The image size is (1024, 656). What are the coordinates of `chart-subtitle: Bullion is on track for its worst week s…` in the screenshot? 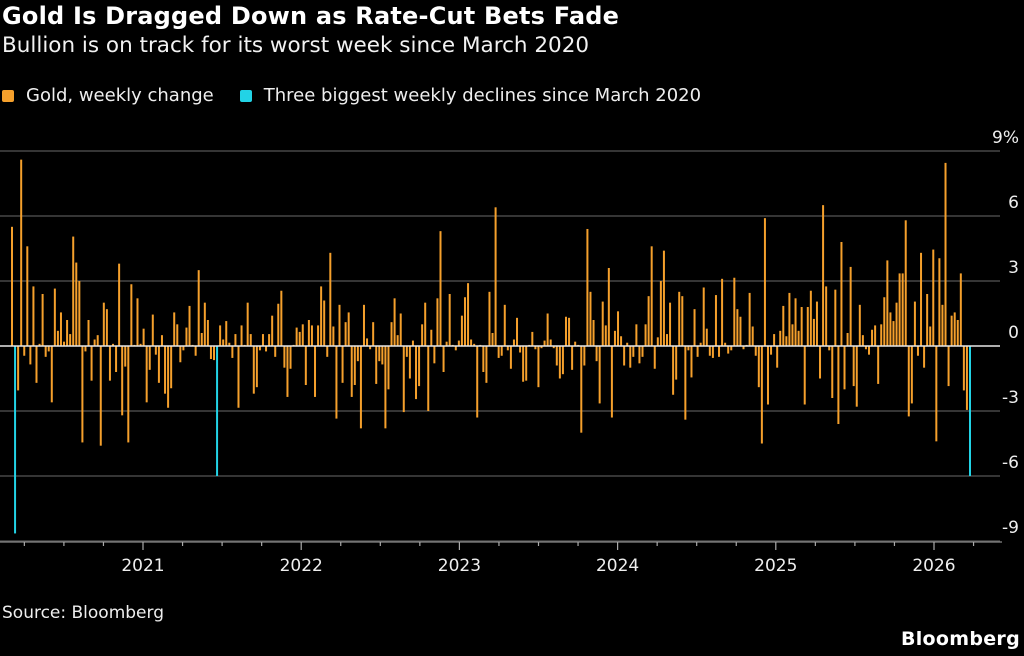 It's located at (296, 45).